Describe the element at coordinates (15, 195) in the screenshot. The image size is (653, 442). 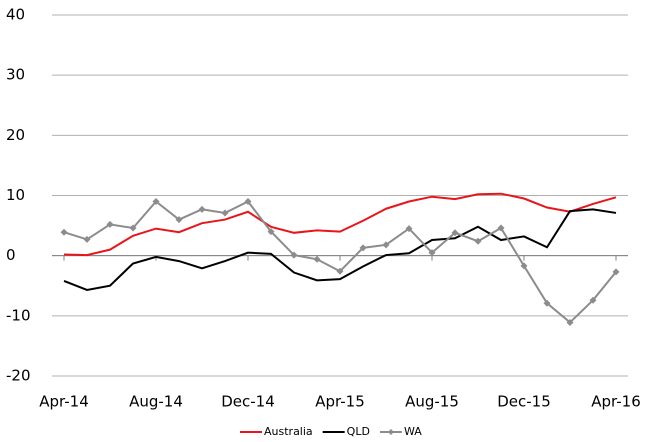
I see `y-tick-label: 10` at that location.